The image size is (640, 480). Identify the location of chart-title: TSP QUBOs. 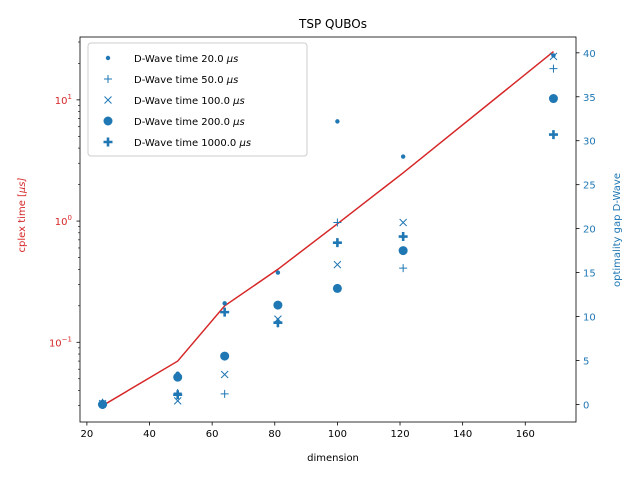
(332, 24).